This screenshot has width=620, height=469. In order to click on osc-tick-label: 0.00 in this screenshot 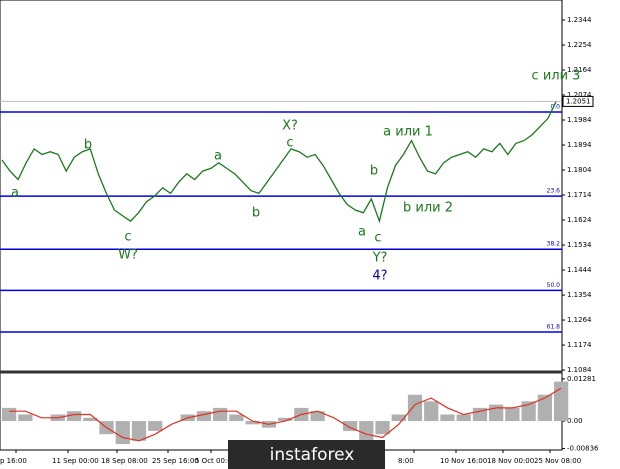, I will do `click(575, 421)`.